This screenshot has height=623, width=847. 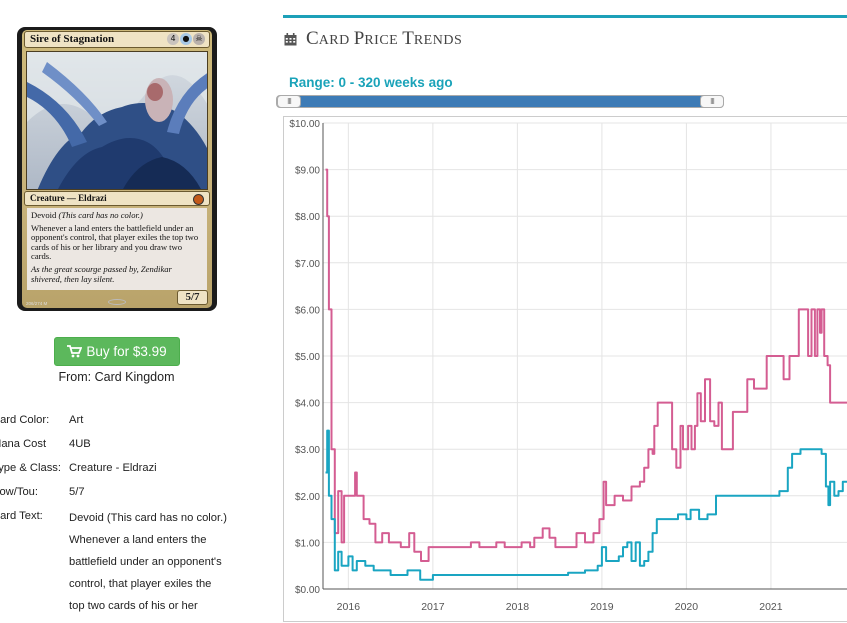 I want to click on card-mana-cost: 4 ● ☠, so click(x=186, y=39).